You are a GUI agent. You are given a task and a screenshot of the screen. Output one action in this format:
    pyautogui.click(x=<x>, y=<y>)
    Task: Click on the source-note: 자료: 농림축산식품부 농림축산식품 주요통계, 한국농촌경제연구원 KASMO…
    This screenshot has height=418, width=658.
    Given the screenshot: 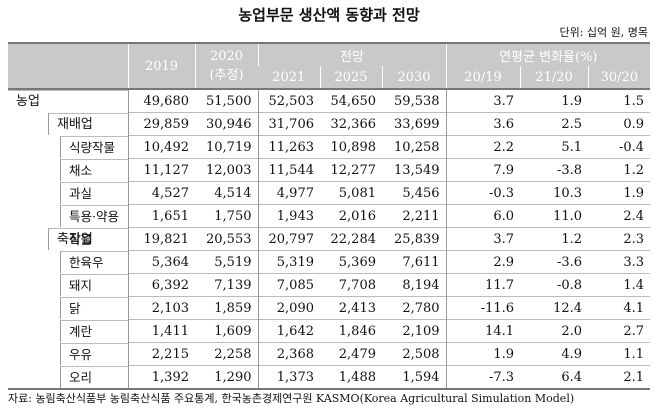 What is the action you would take?
    pyautogui.click(x=291, y=398)
    